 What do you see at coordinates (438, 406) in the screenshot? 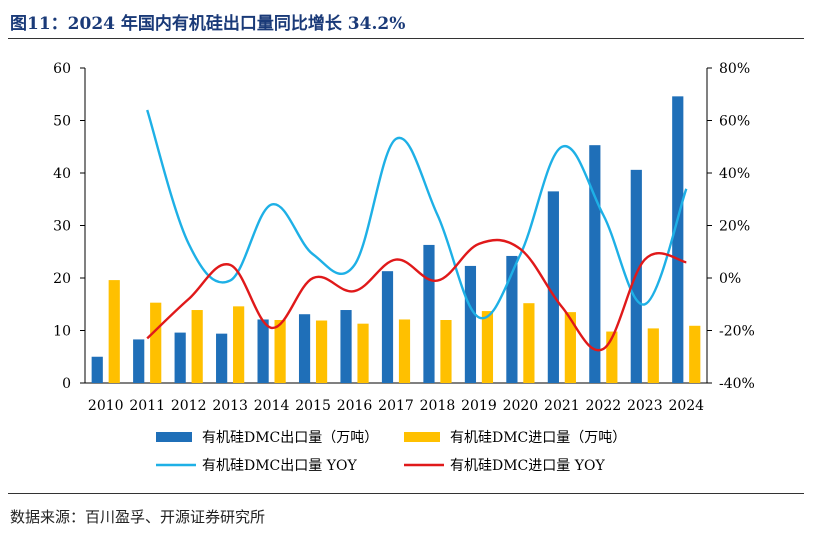
I see `x-tick-label: 2018` at bounding box center [438, 406].